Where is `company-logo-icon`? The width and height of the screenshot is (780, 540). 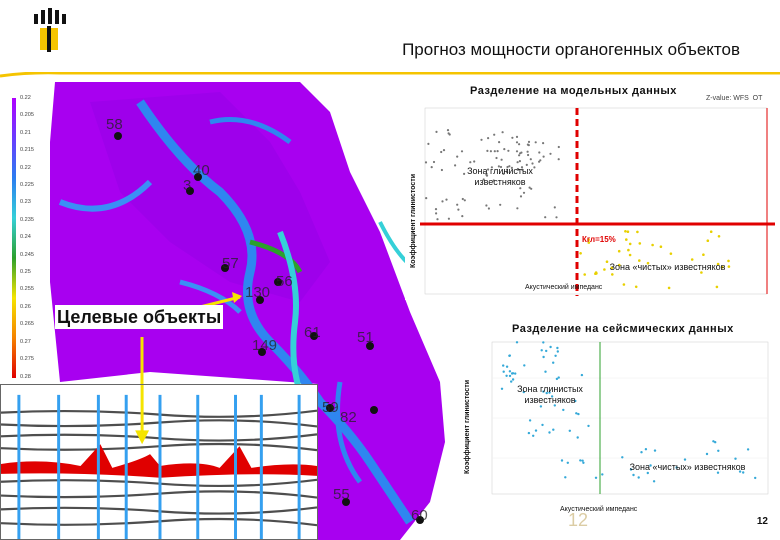 company-logo-icon is located at coordinates (50, 30).